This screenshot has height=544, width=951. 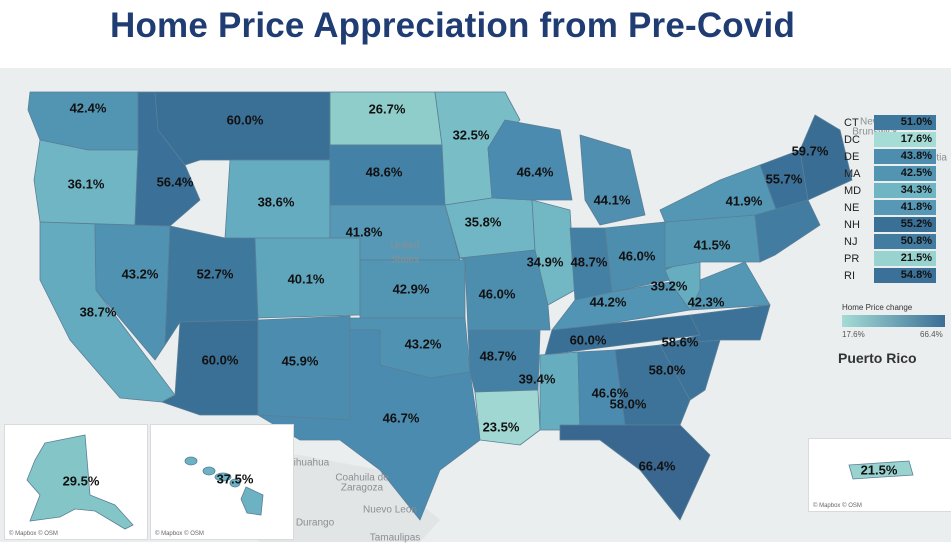 I want to click on table-state-code: MD, so click(x=853, y=190).